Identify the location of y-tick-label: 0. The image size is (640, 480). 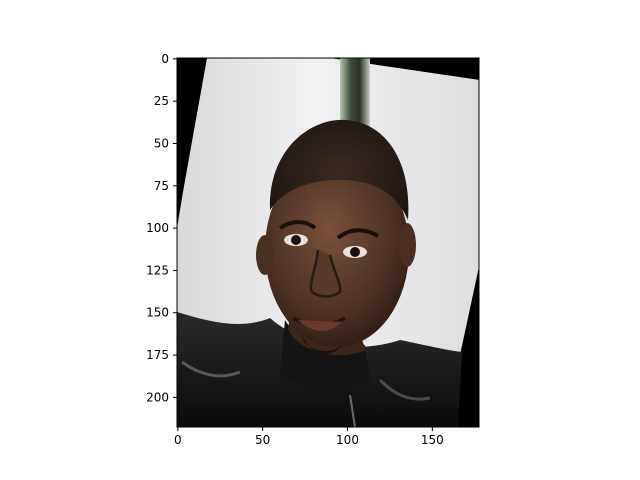
(165, 59).